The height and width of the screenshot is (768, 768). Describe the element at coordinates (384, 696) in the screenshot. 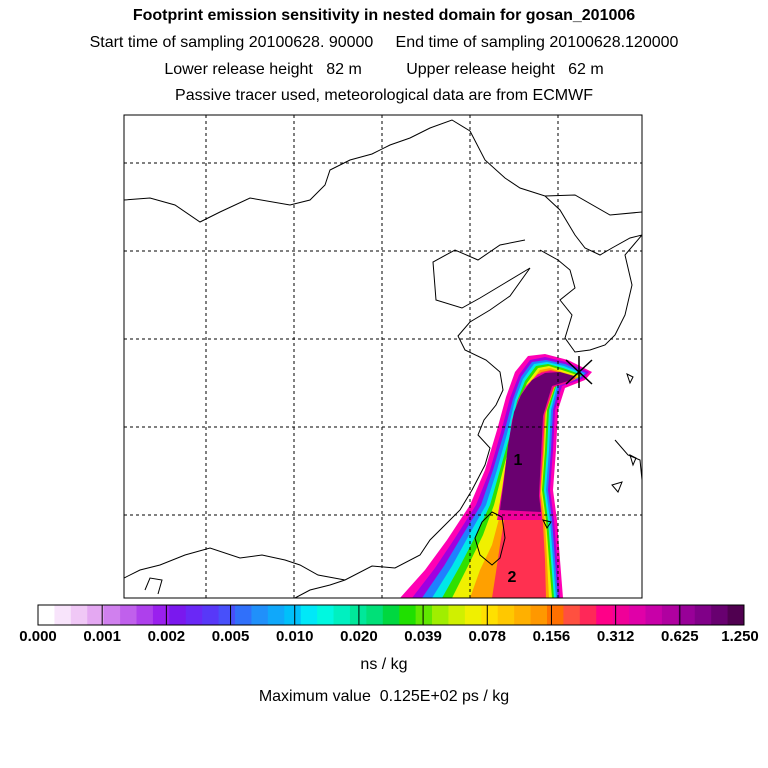

I see `maximum-value: Maximum value 0.125E+02 ps / kg` at that location.